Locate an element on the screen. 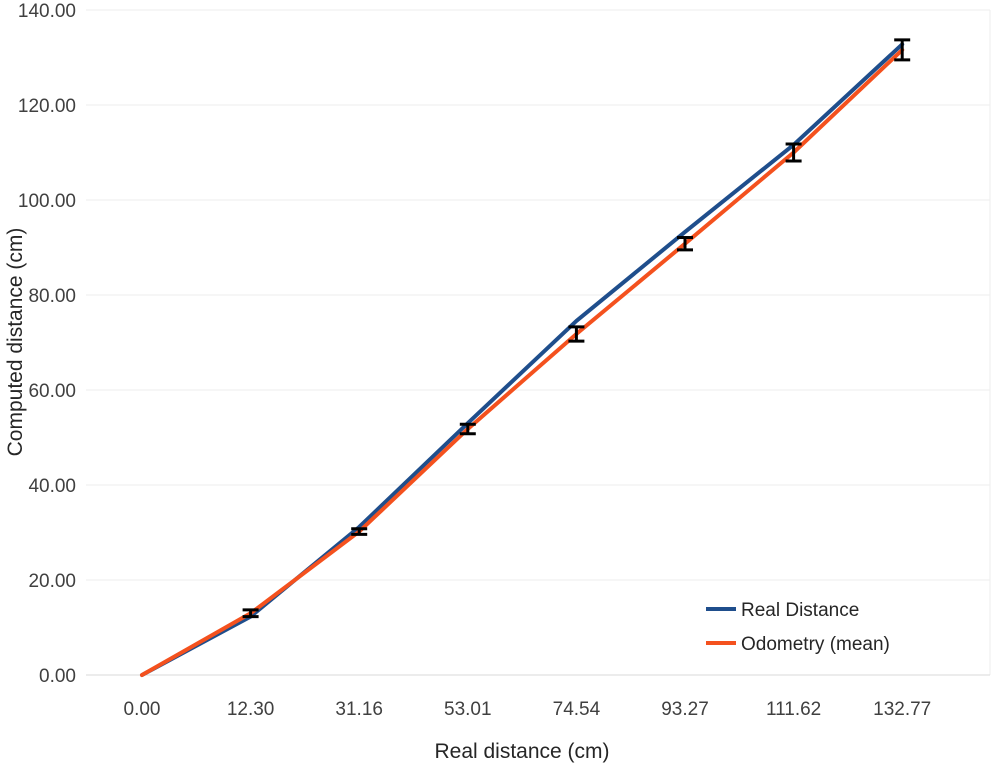 The height and width of the screenshot is (770, 1000). y-tick-label: 140.00 is located at coordinates (47, 11).